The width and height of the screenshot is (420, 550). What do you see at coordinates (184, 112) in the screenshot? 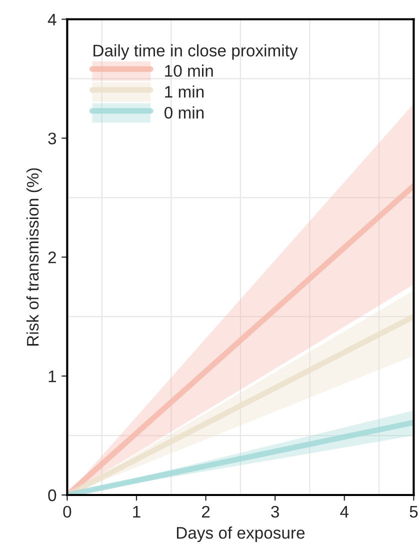
I see `legend-label: 0 min` at bounding box center [184, 112].